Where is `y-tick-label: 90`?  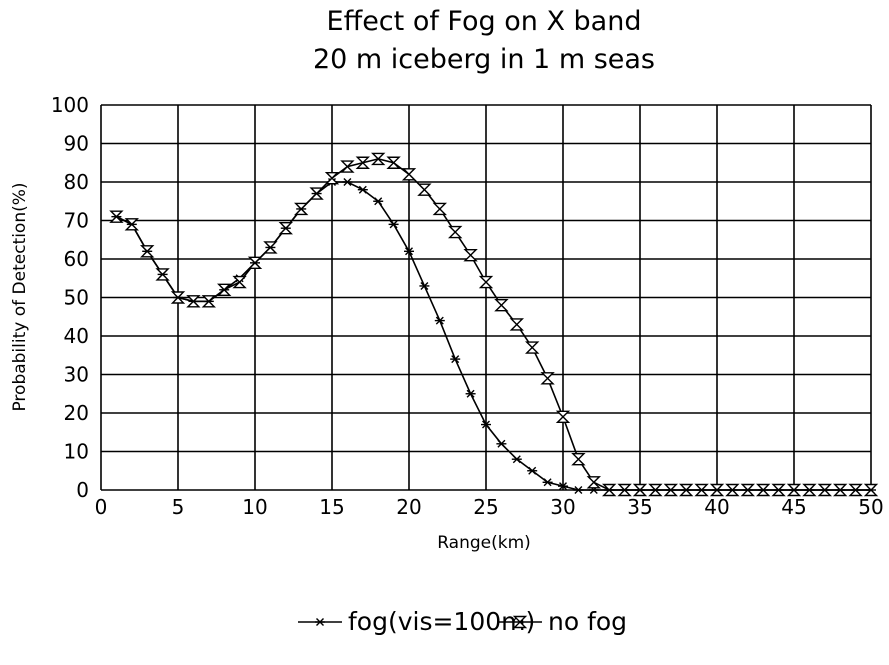
y-tick-label: 90 is located at coordinates (76, 144).